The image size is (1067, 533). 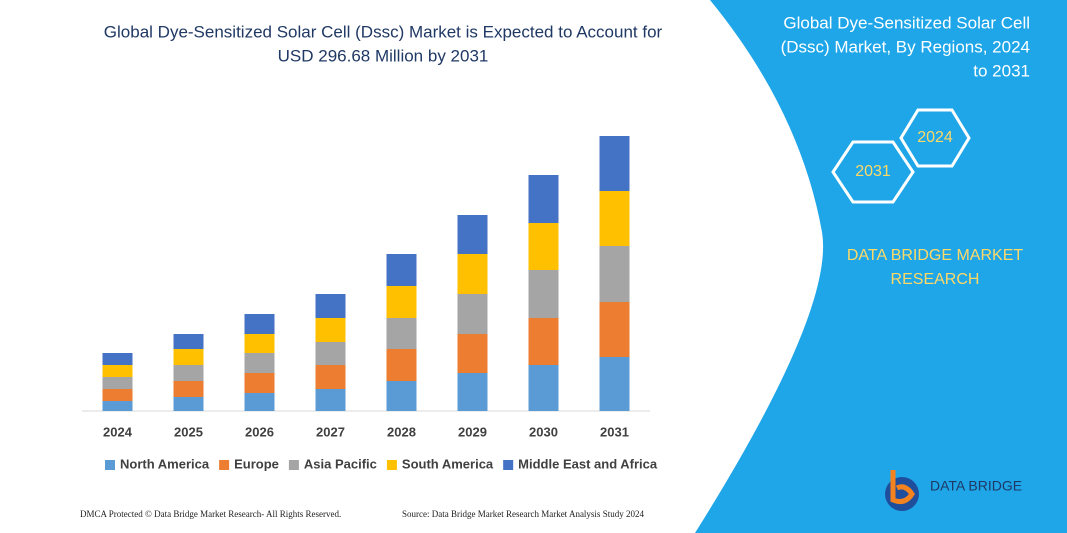 I want to click on x-tick-label: 2026, so click(x=259, y=431).